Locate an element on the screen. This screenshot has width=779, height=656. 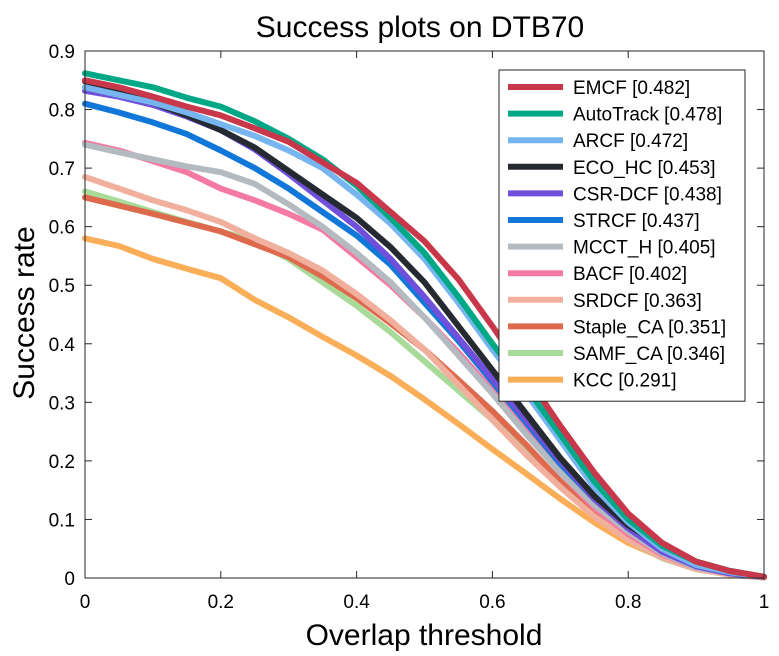
x-tick-label: 1 is located at coordinates (764, 602).